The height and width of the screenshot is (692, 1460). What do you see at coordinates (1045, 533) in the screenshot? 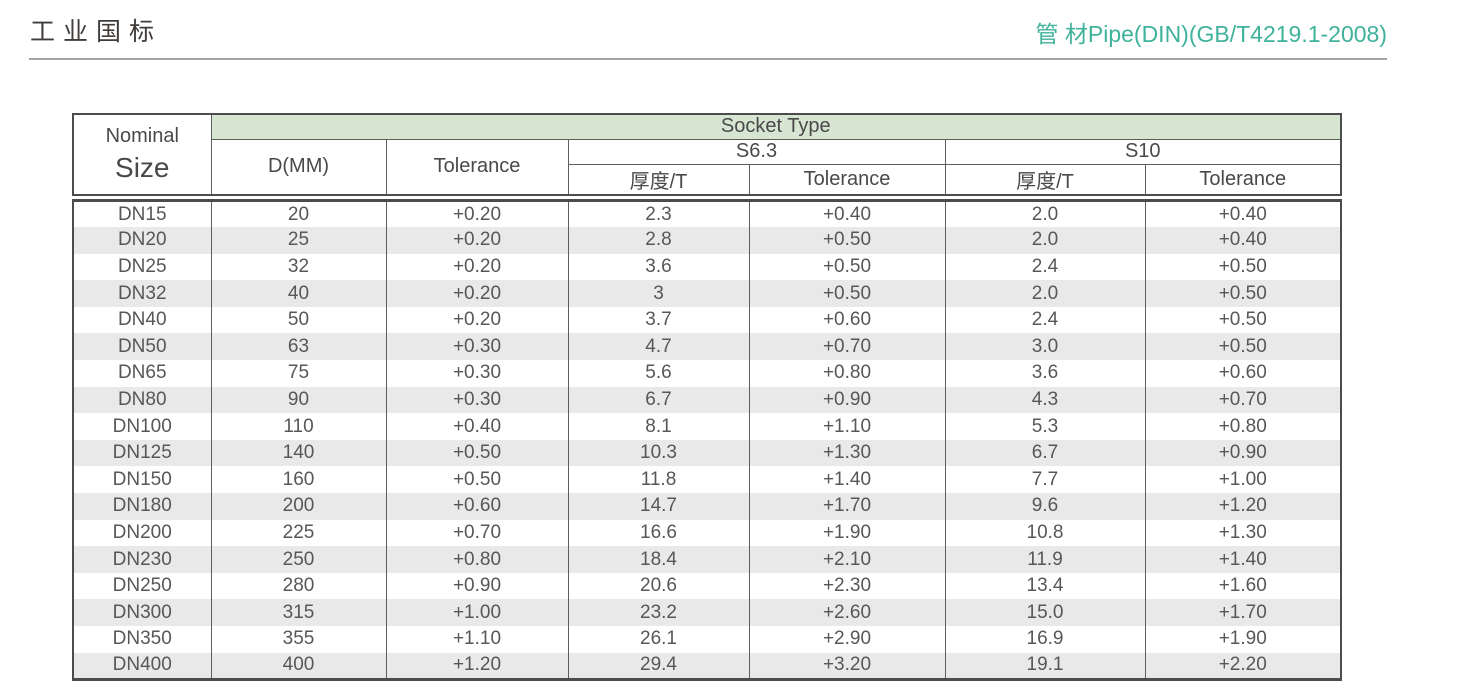
I see `table-cell: 10.8` at bounding box center [1045, 533].